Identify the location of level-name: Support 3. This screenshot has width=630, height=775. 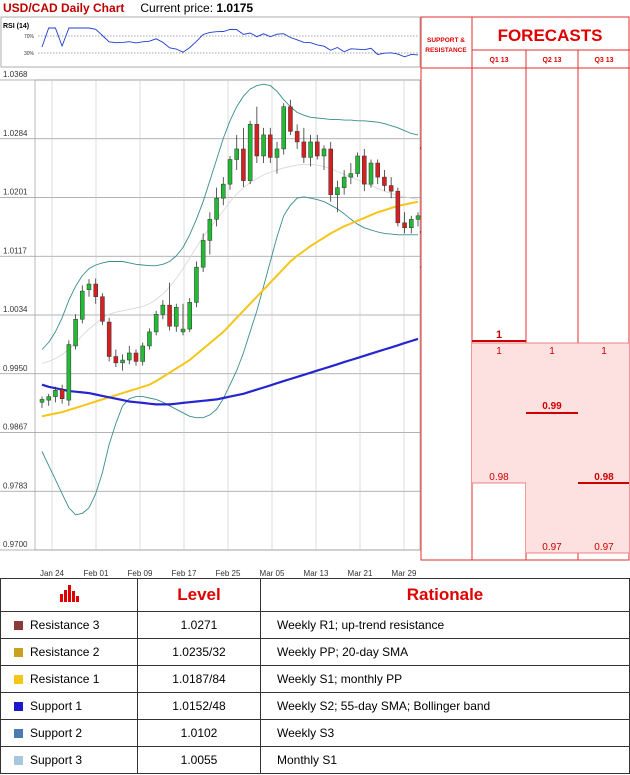
(56, 760).